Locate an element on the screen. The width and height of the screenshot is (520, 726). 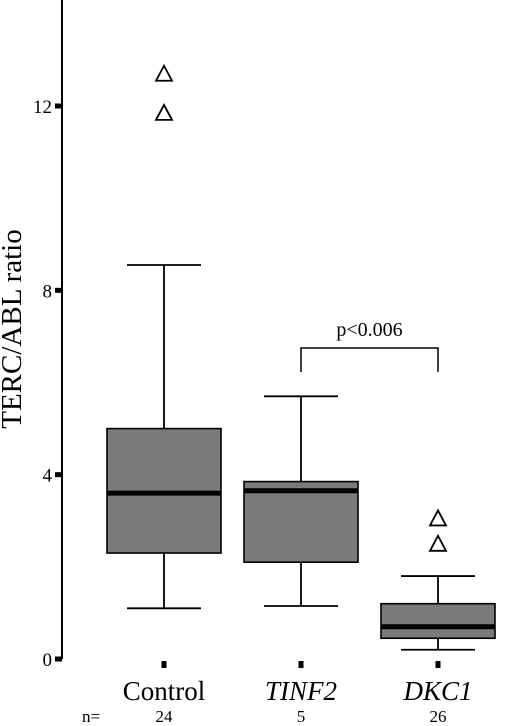
box-group-tinf2 is located at coordinates (301, 531).